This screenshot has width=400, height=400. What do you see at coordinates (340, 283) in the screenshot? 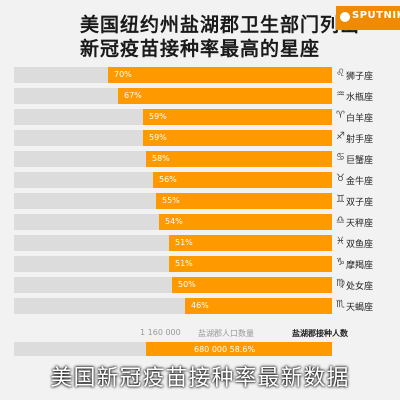
I see `zodiac-icon: ♍` at bounding box center [340, 283].